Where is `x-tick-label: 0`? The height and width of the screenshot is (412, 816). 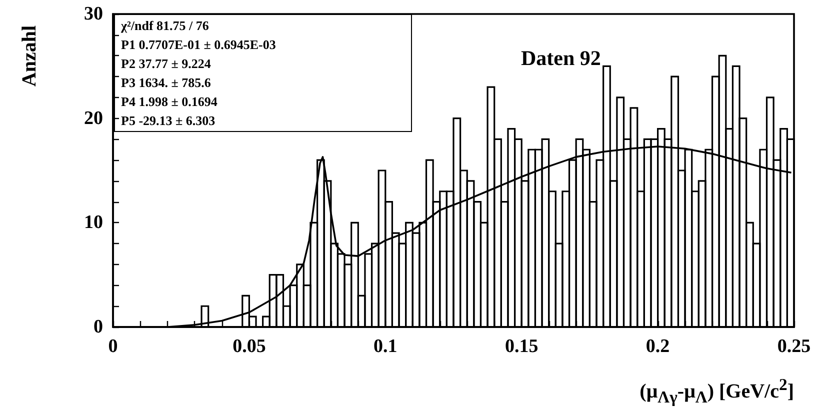
x-tick-label: 0 is located at coordinates (113, 346).